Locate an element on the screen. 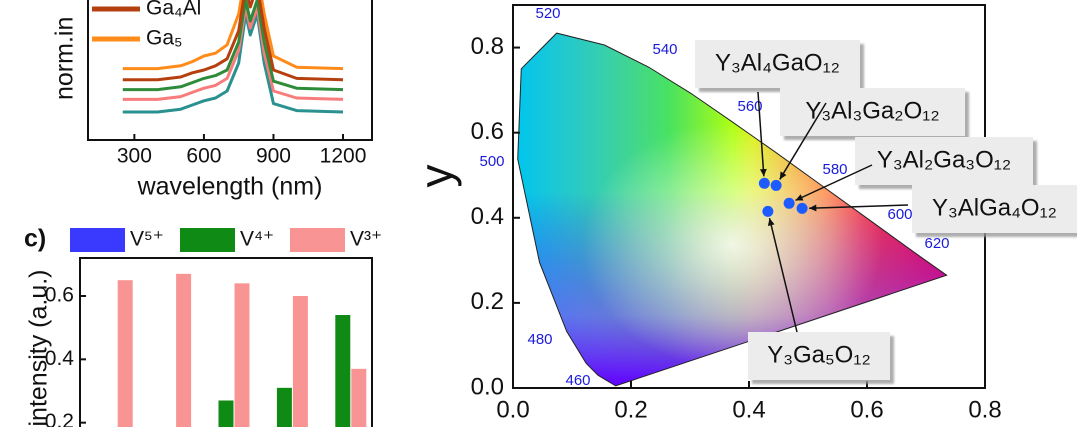 The image size is (1077, 427). legend-label: V⁴⁺ is located at coordinates (257, 239).